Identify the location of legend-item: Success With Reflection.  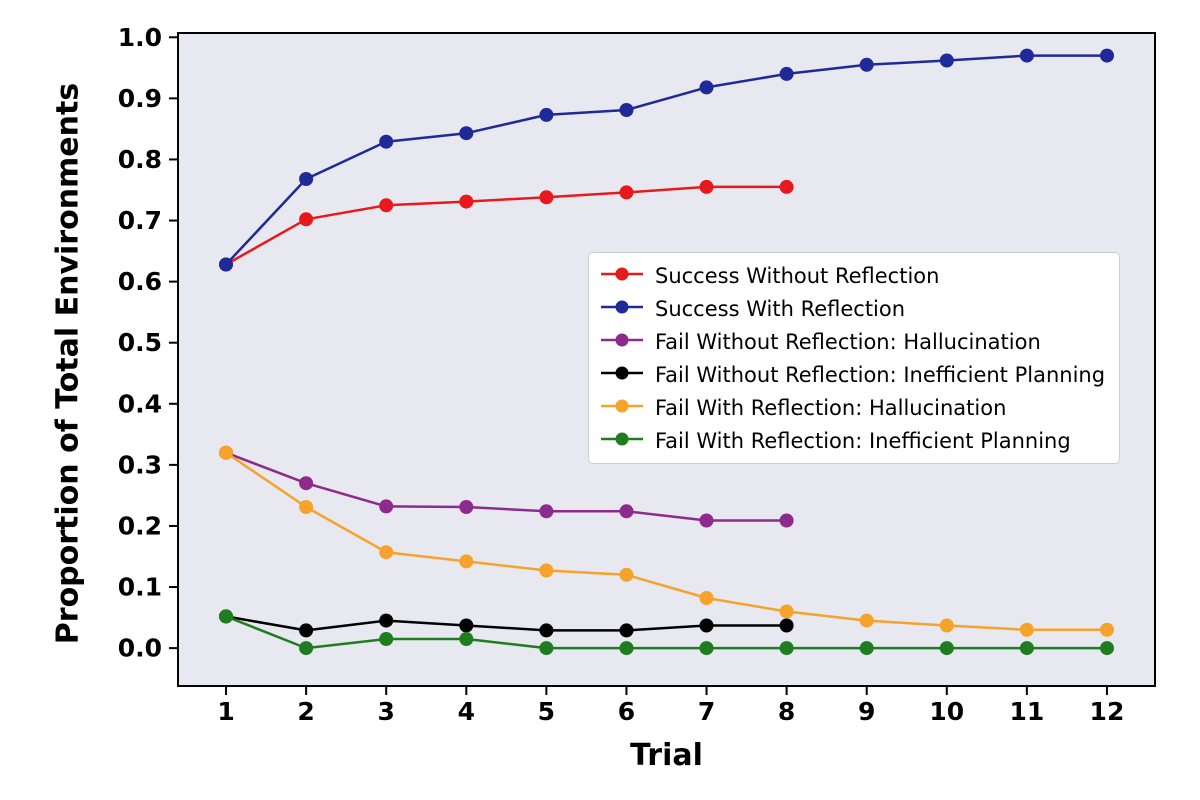
(852, 308).